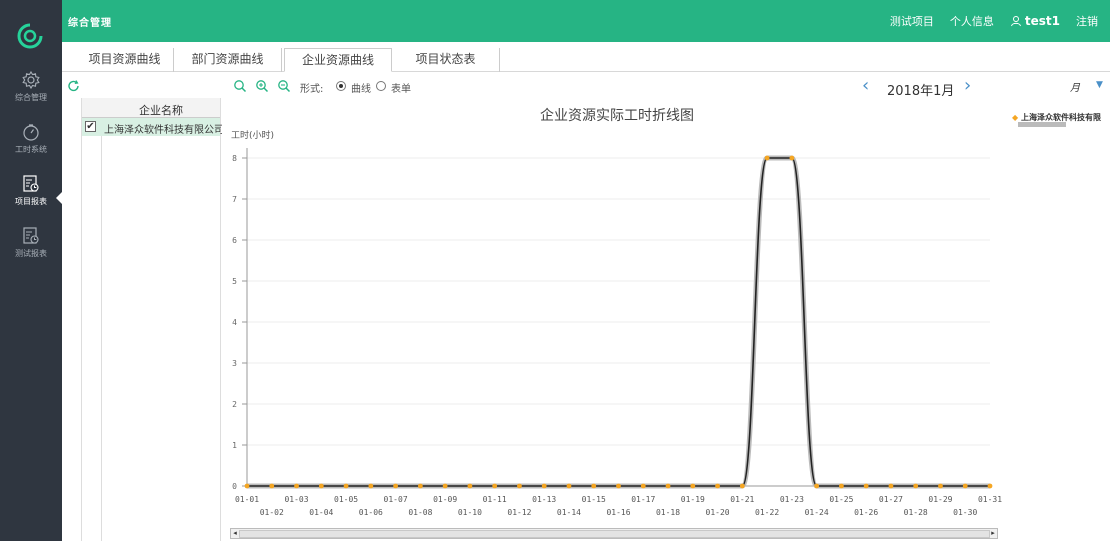  Describe the element at coordinates (284, 86) in the screenshot. I see `zoom-out-icon` at that location.